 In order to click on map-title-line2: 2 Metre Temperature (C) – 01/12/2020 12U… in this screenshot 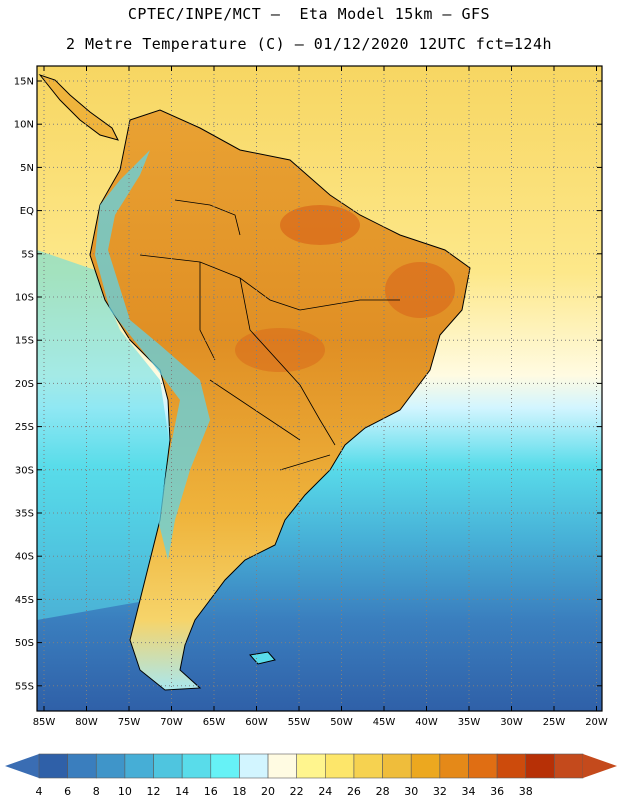, I will do `click(309, 44)`.